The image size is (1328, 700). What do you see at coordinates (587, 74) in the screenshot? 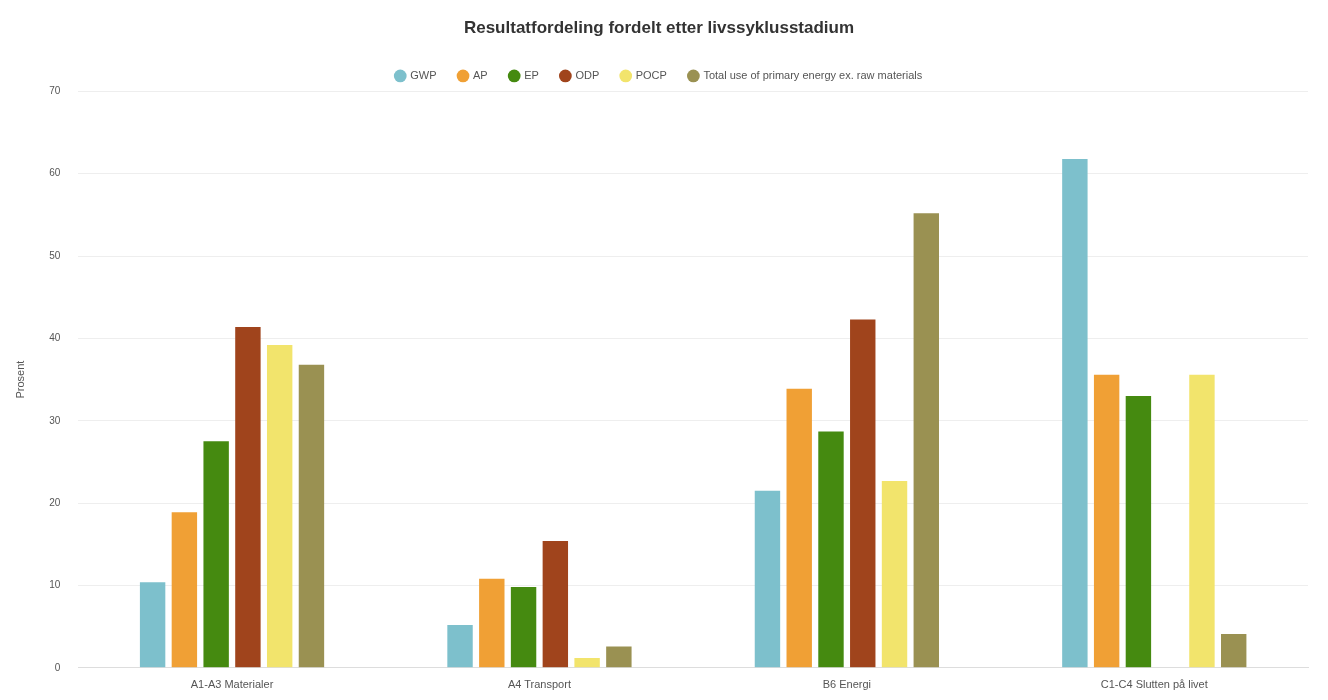
I see `legend-label: ODP` at bounding box center [587, 74].